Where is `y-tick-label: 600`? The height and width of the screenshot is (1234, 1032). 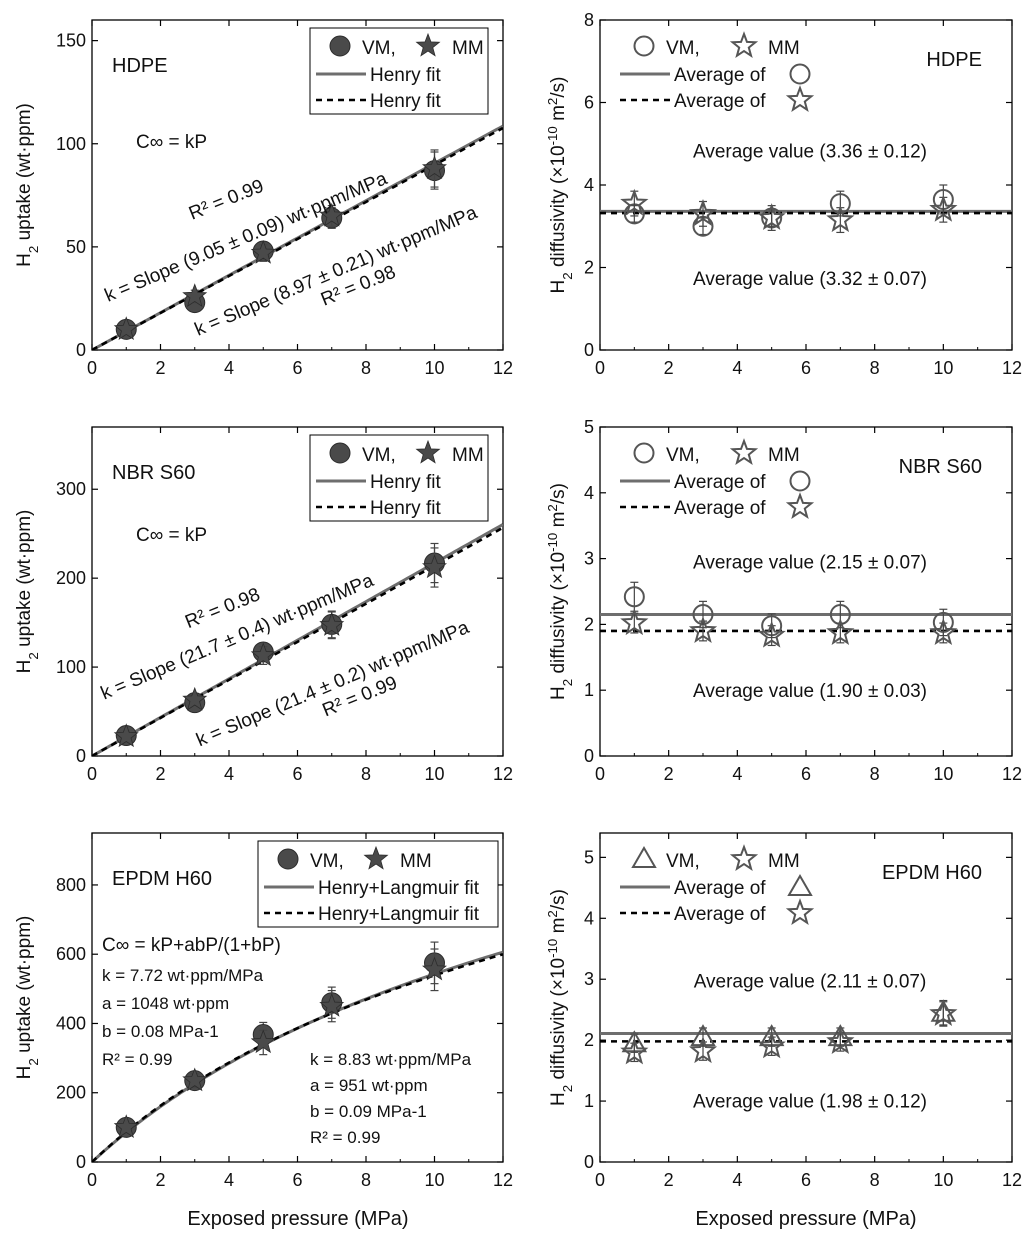 y-tick-label: 600 is located at coordinates (71, 954).